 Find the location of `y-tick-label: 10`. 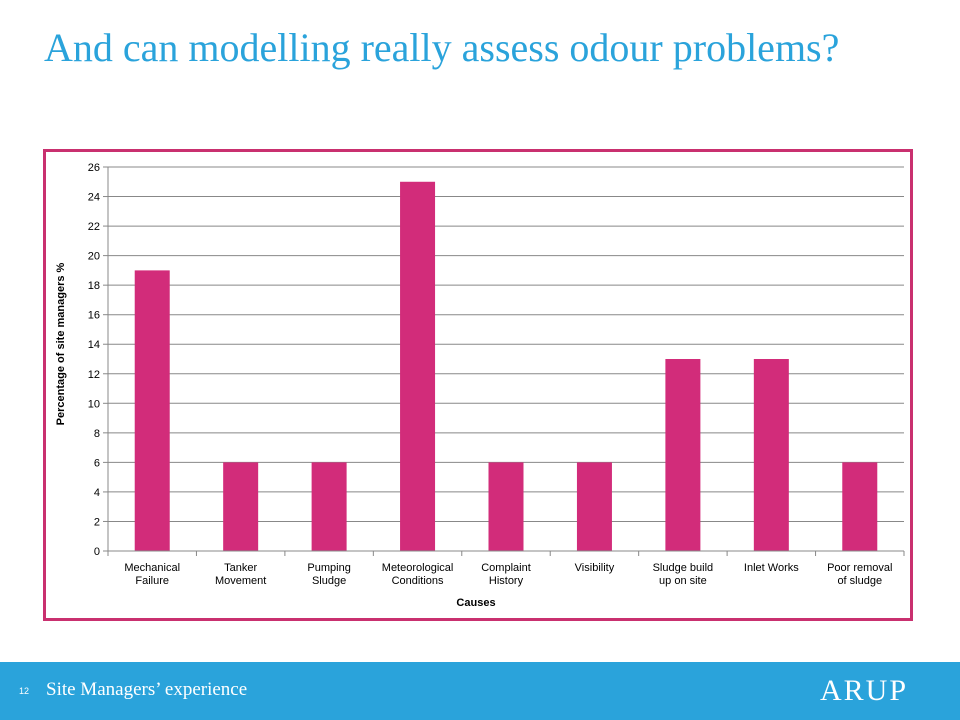

y-tick-label: 10 is located at coordinates (94, 404).